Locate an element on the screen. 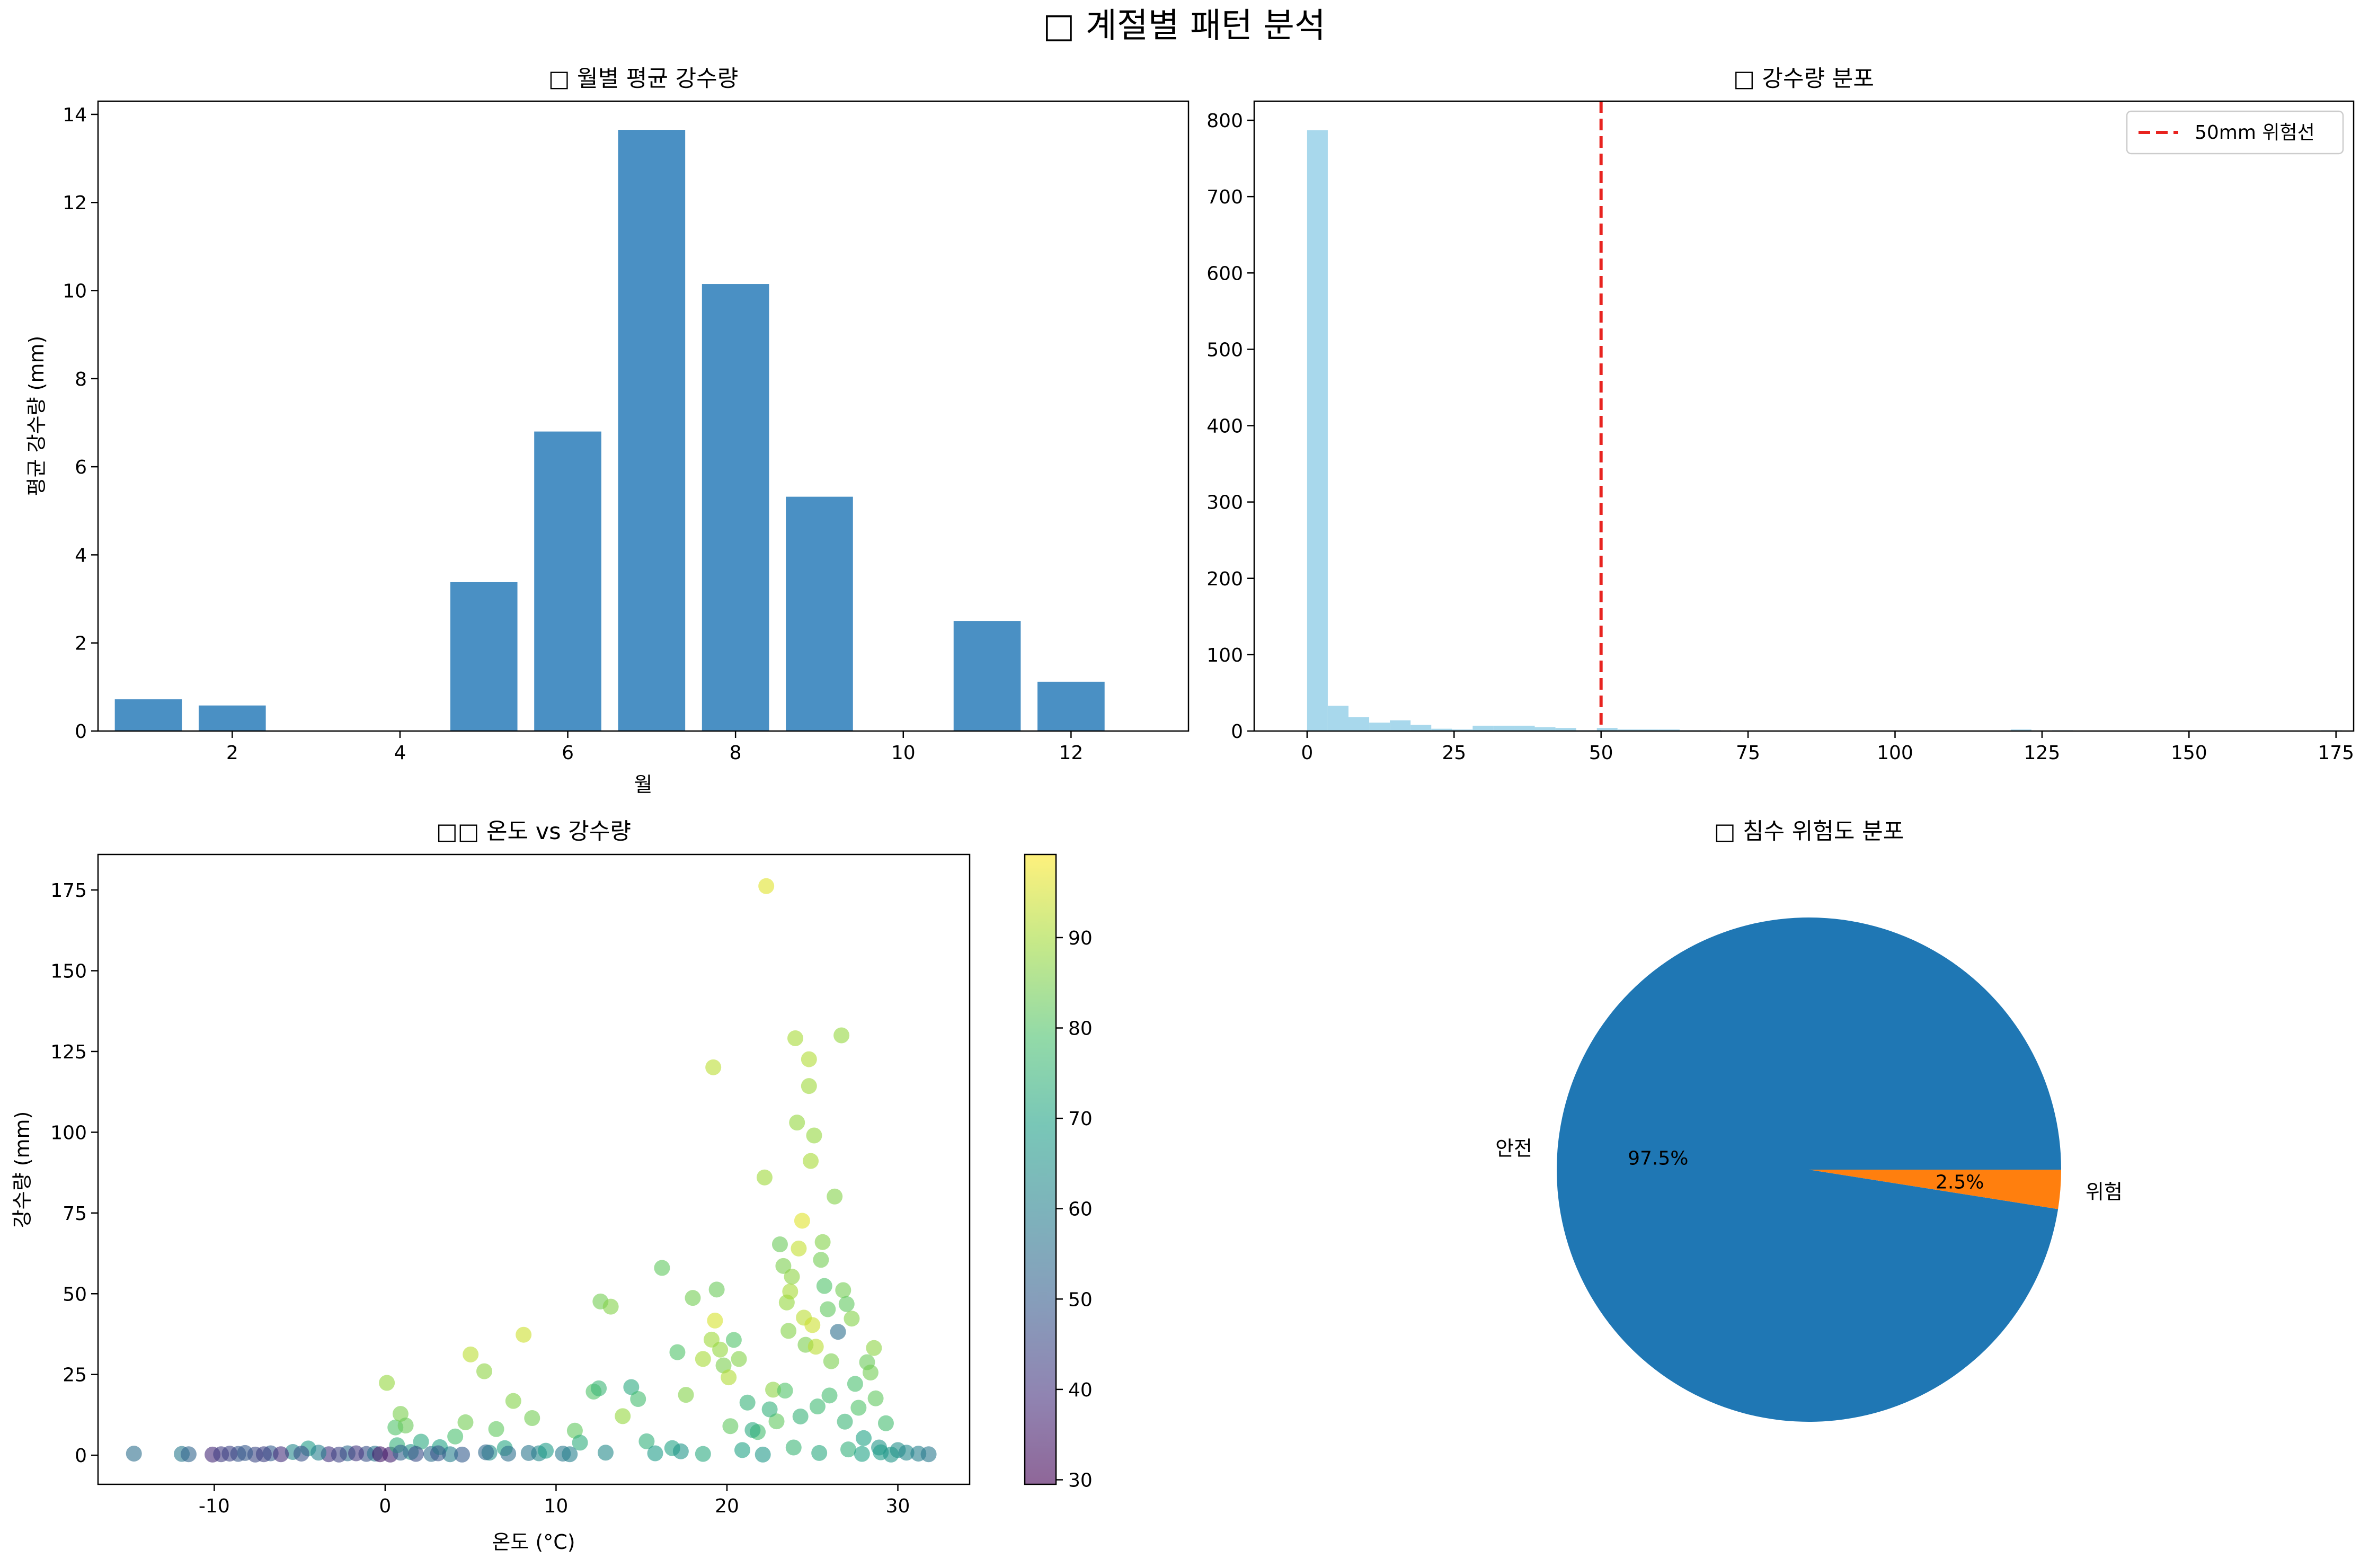 This screenshot has height=1568, width=2369. colorbar-tick-label: 60 is located at coordinates (1080, 1209).